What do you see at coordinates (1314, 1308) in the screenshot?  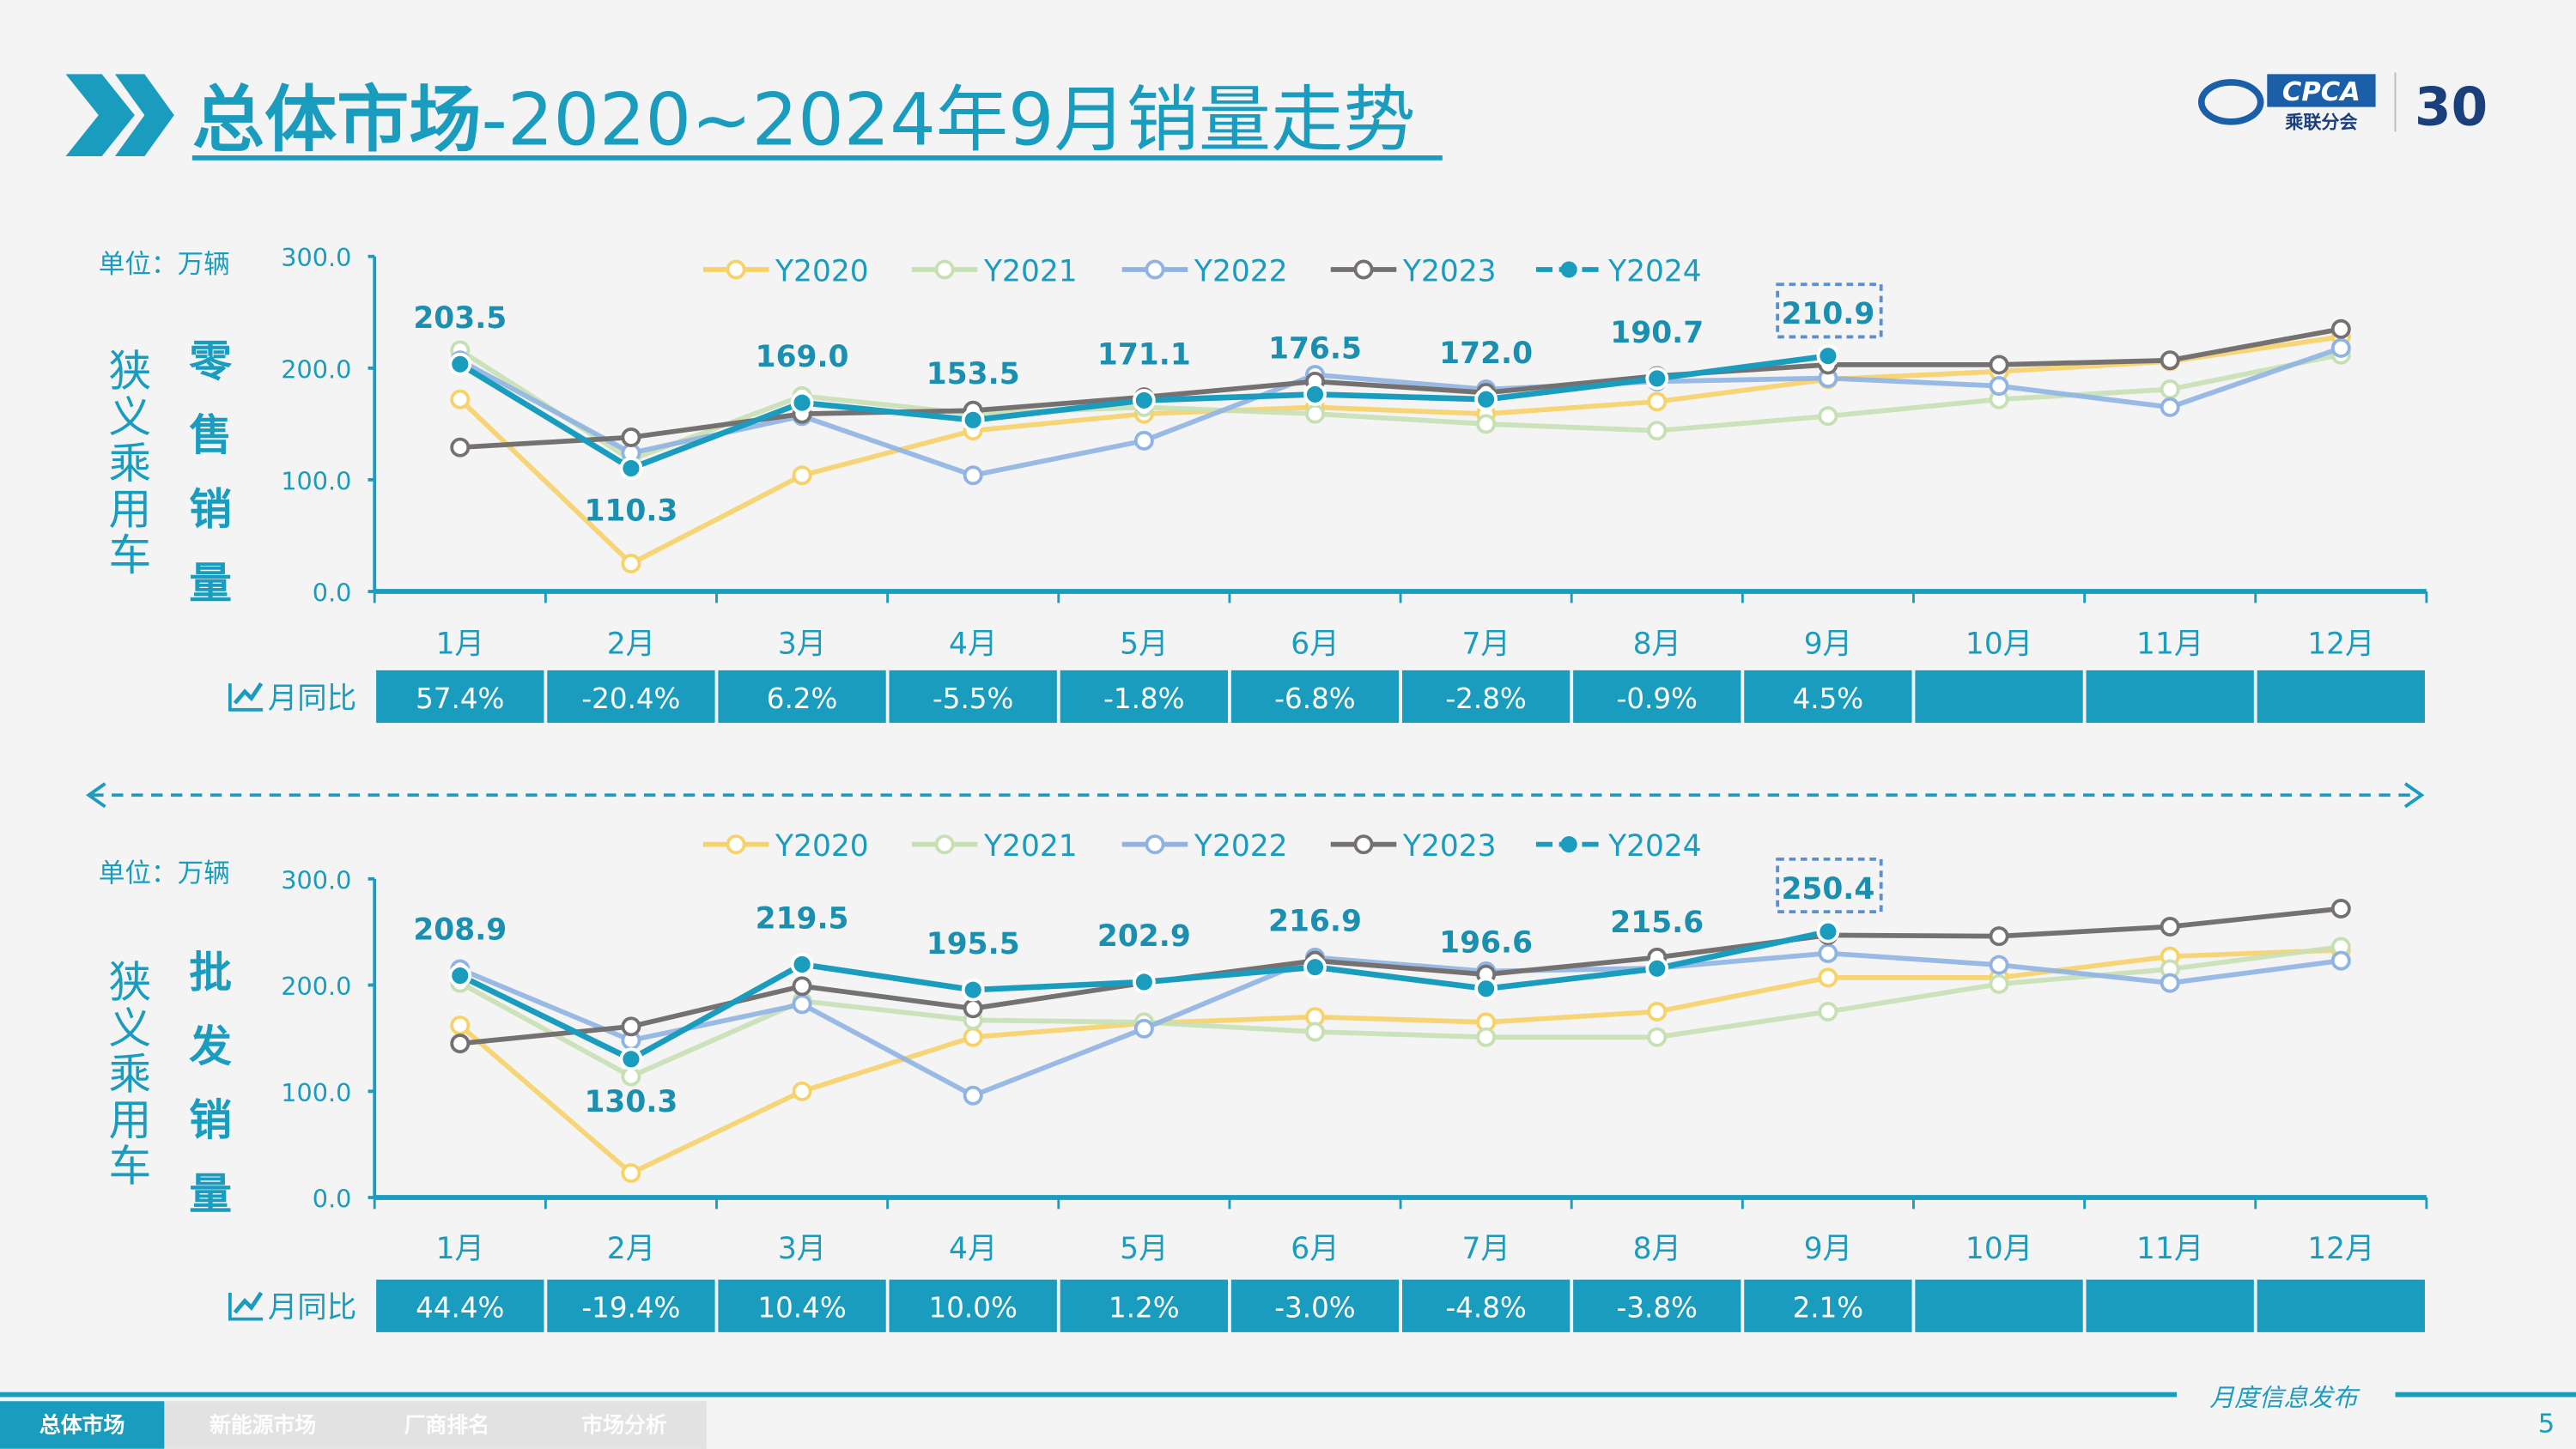 I see `yoy-value: -3.0%` at bounding box center [1314, 1308].